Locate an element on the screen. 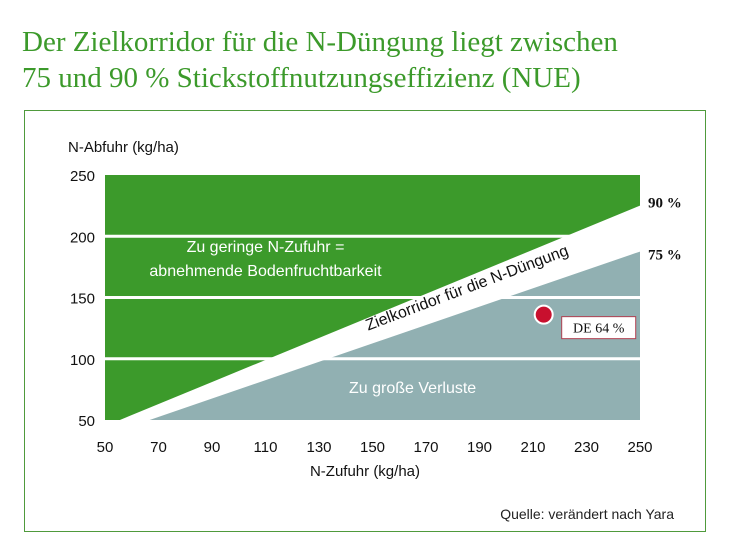 This screenshot has width=732, height=550. y-tick-label: 250 is located at coordinates (82, 176).